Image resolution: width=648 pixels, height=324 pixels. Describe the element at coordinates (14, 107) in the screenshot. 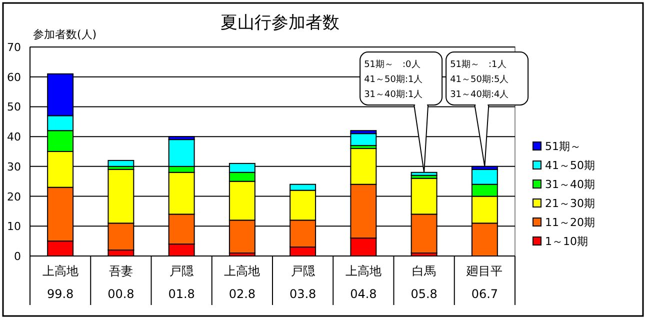

I see `y-tick-label: 50` at that location.